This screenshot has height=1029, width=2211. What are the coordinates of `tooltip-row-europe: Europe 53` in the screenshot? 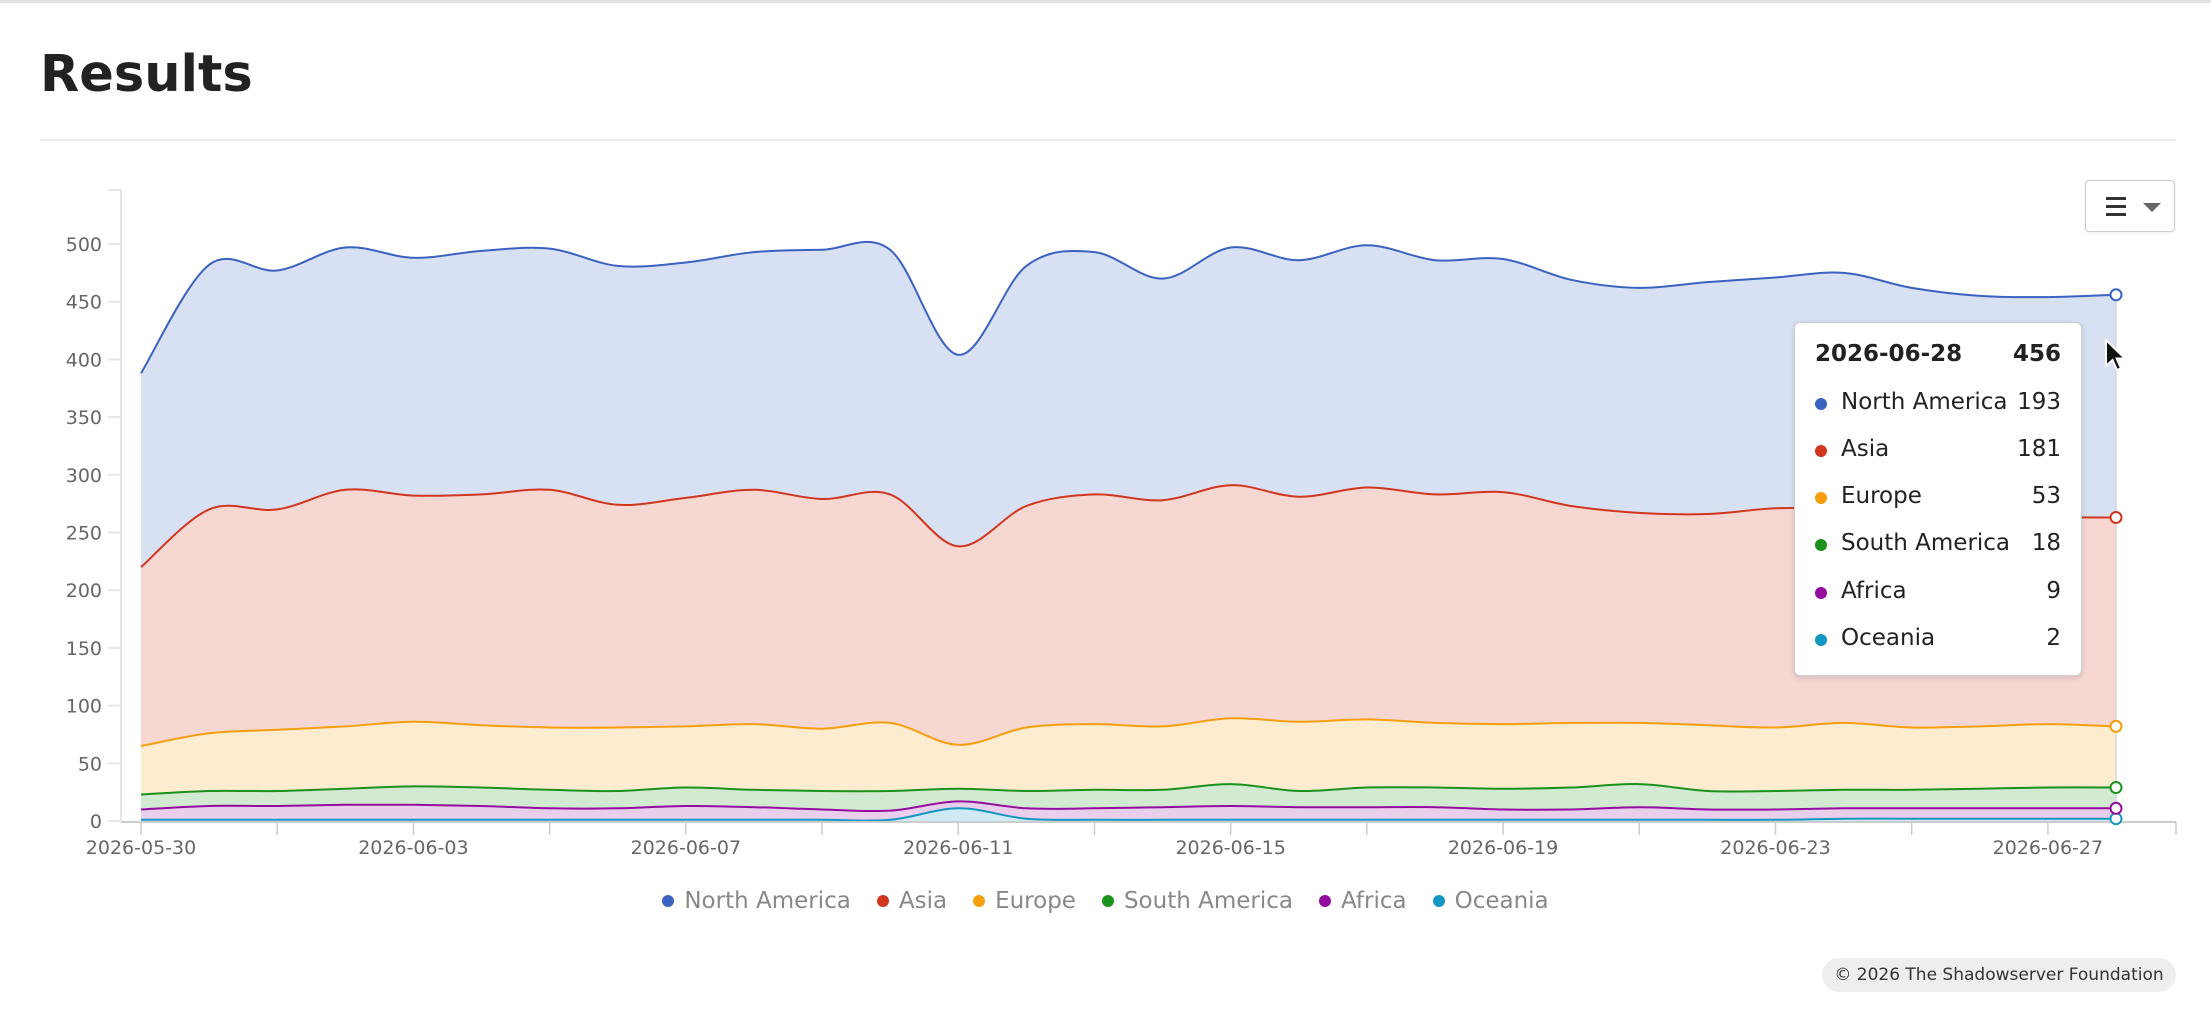 It's located at (1938, 500).